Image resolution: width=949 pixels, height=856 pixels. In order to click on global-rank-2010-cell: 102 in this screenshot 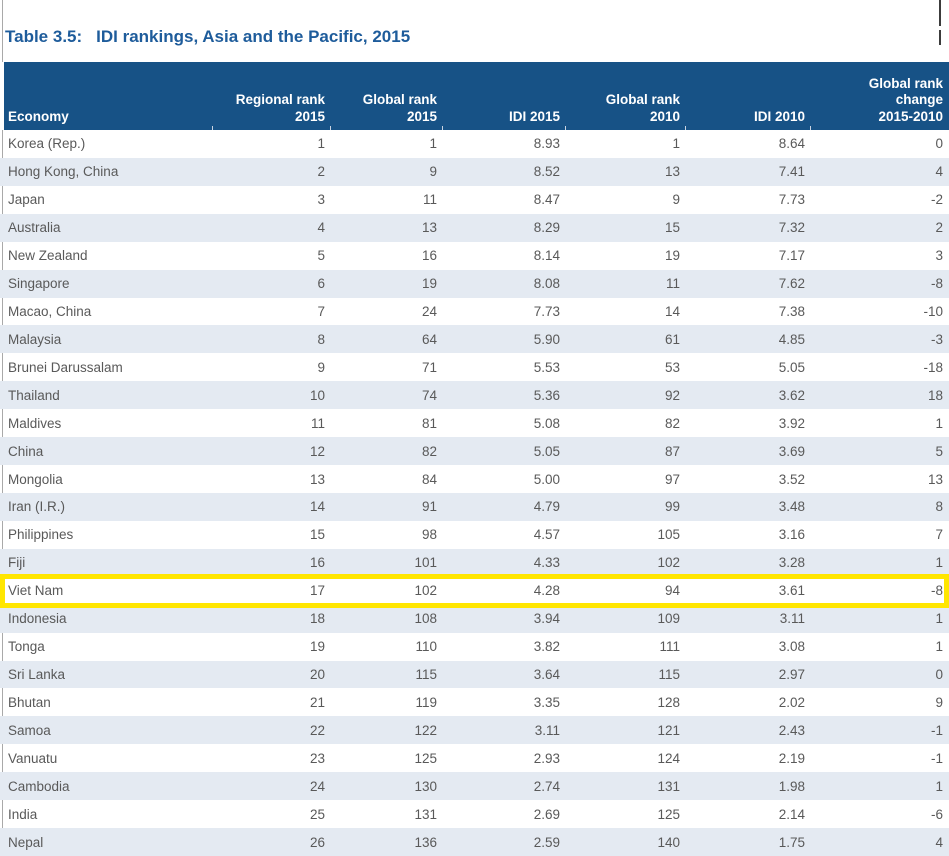, I will do `click(668, 563)`.